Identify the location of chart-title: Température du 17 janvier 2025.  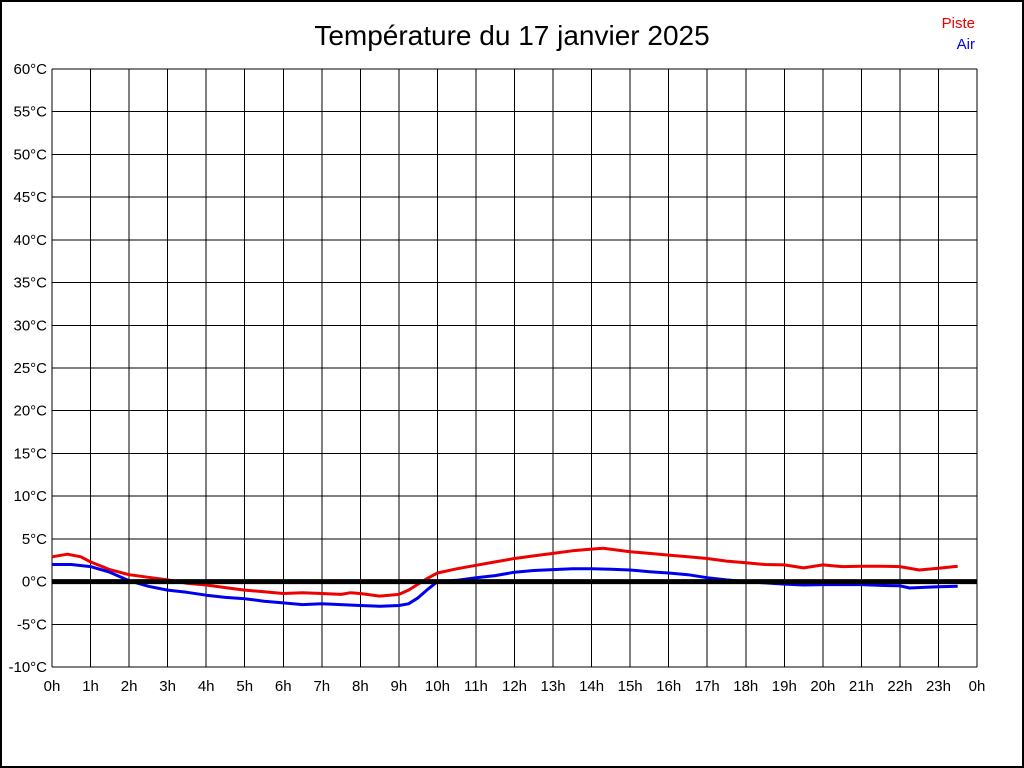
(512, 35).